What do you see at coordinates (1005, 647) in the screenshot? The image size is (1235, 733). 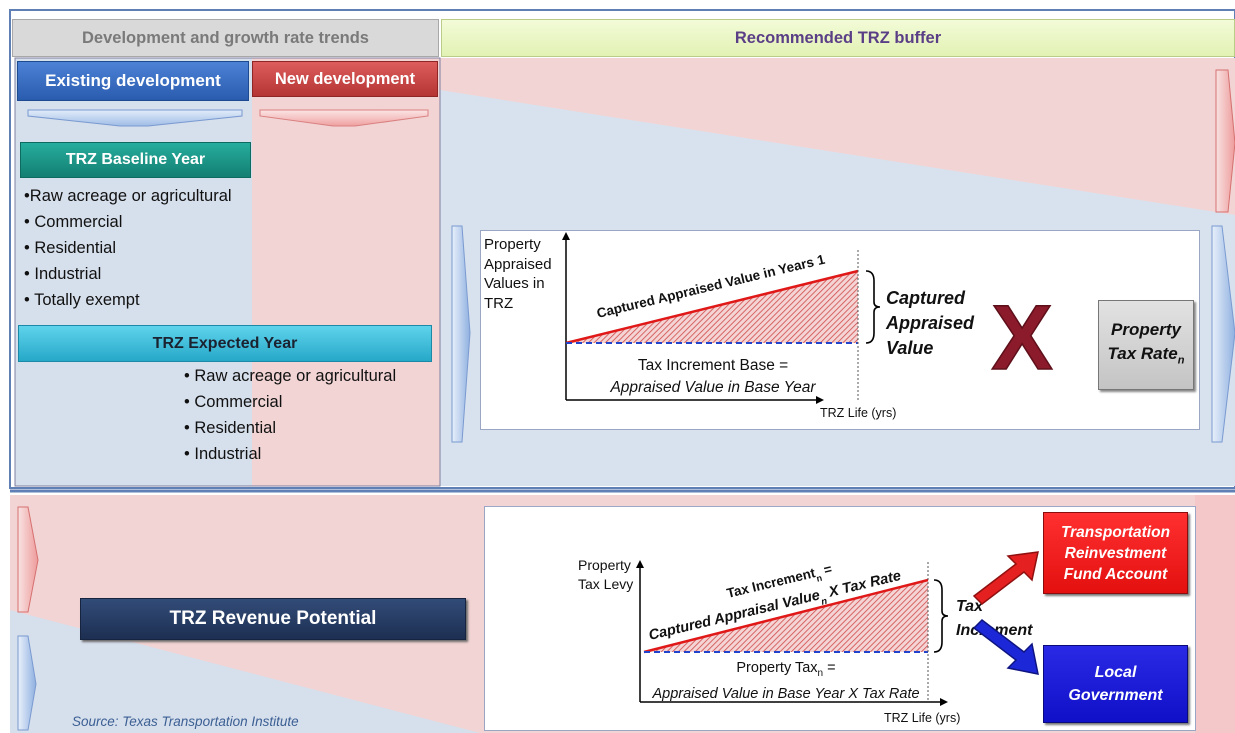 I see `arrow-down-right-icon` at bounding box center [1005, 647].